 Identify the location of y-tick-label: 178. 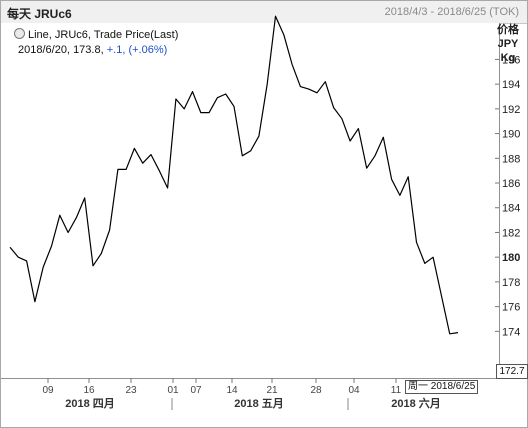
(511, 283).